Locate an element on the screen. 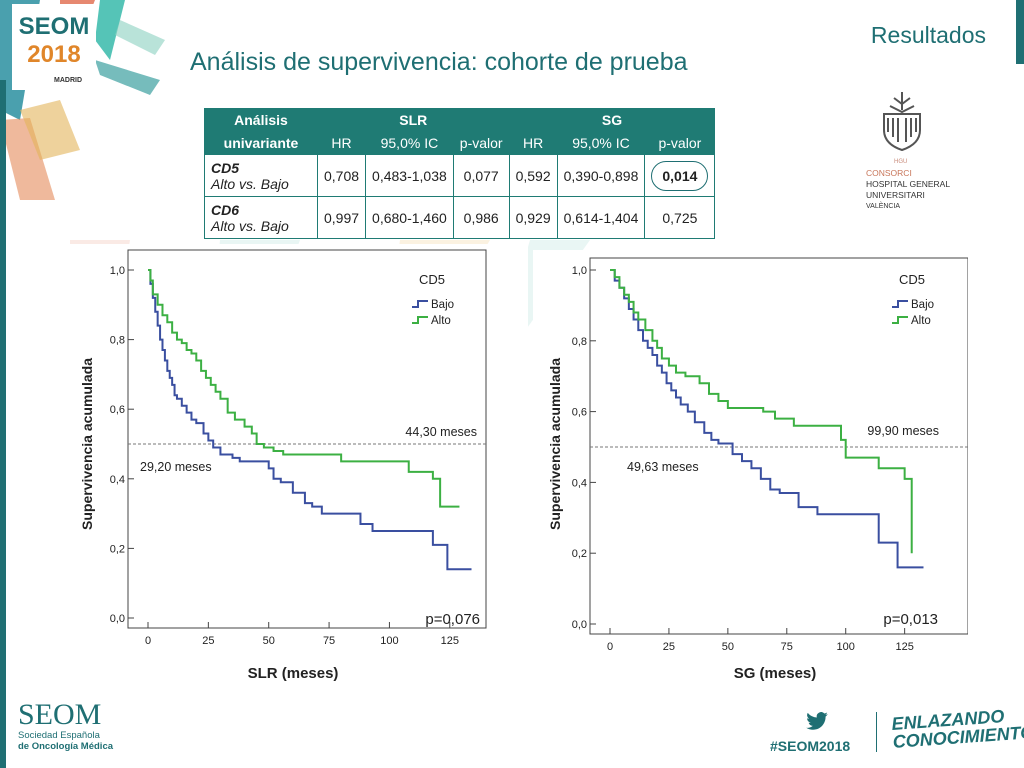  table-cell: 0,680-1,460 is located at coordinates (409, 217).